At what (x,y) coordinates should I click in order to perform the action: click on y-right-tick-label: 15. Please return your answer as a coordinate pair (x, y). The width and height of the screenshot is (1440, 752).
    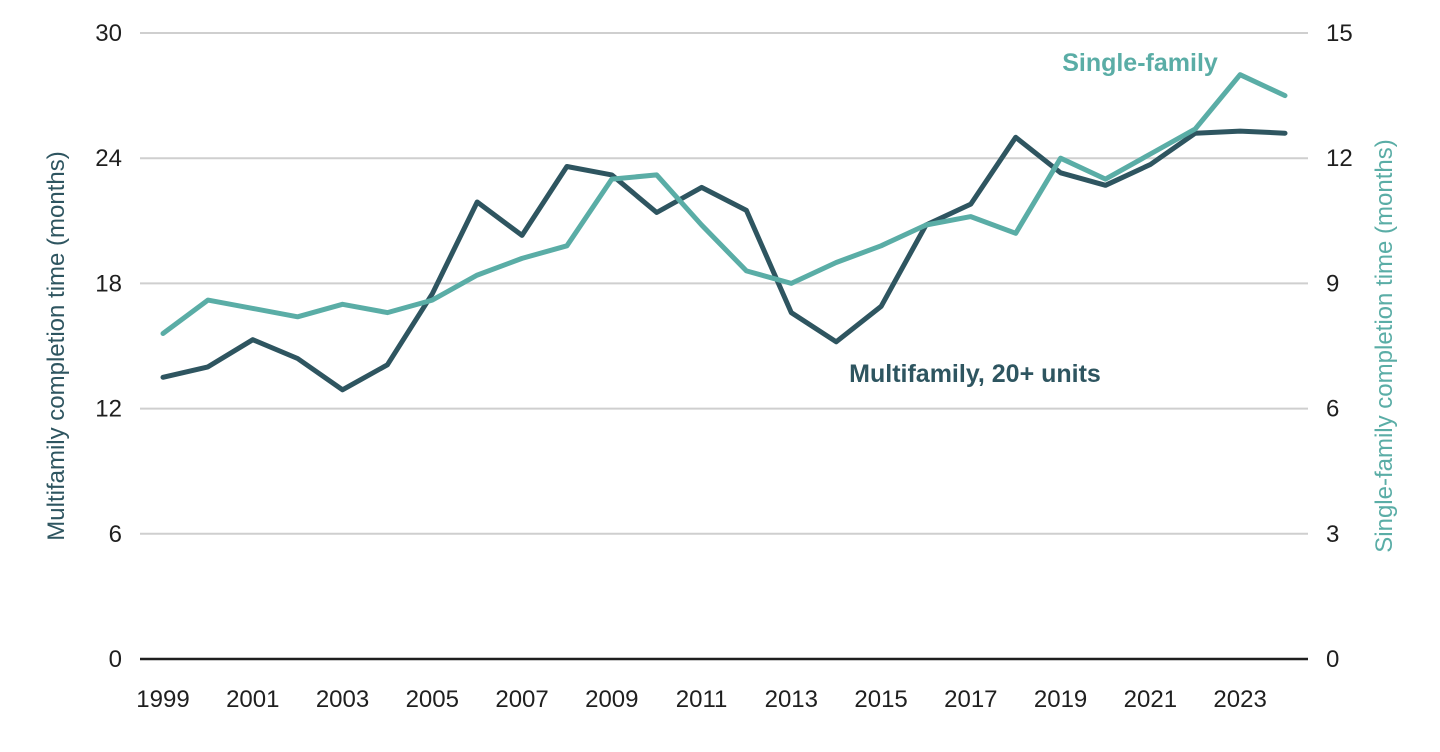
    Looking at the image, I should click on (1339, 33).